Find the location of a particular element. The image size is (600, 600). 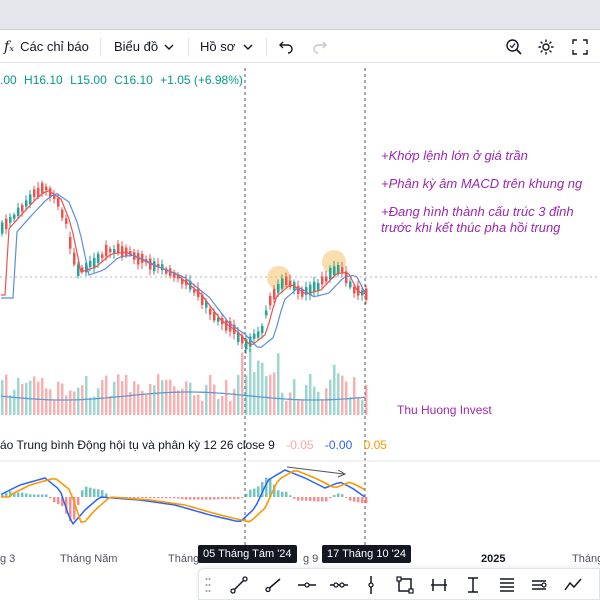

cursor-tool is located at coordinates (473, 585).